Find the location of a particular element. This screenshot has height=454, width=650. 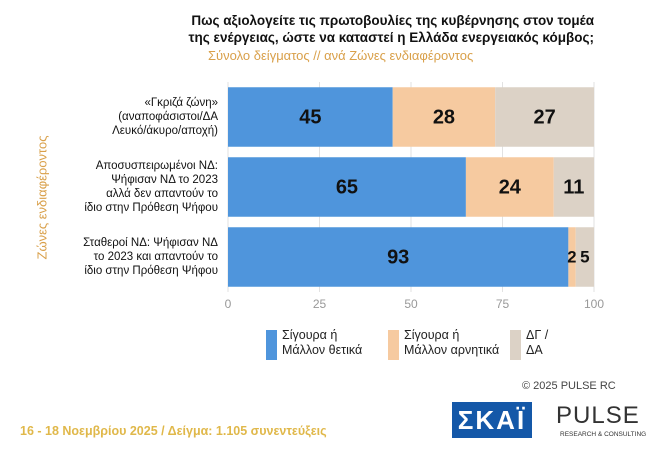

x-tick-label: 50 is located at coordinates (411, 304).